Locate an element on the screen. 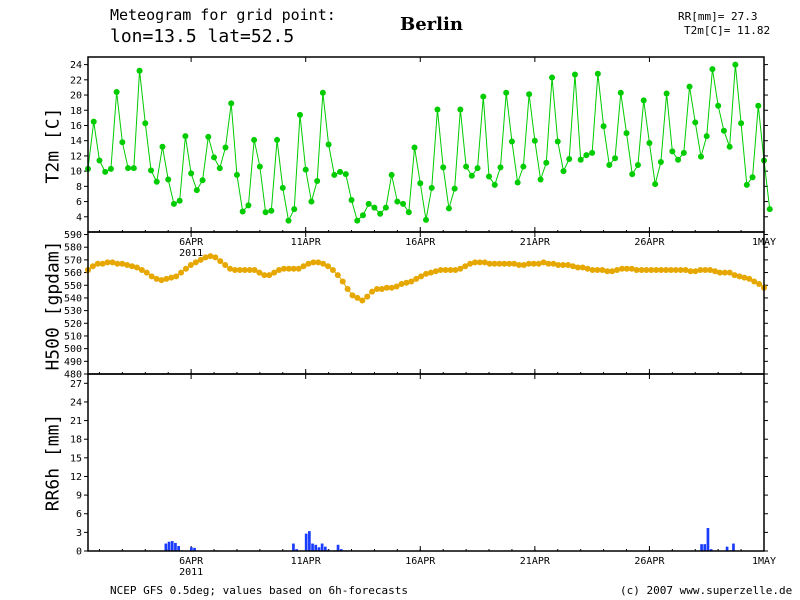  ytick-label-1-570: 570 is located at coordinates (73, 260).